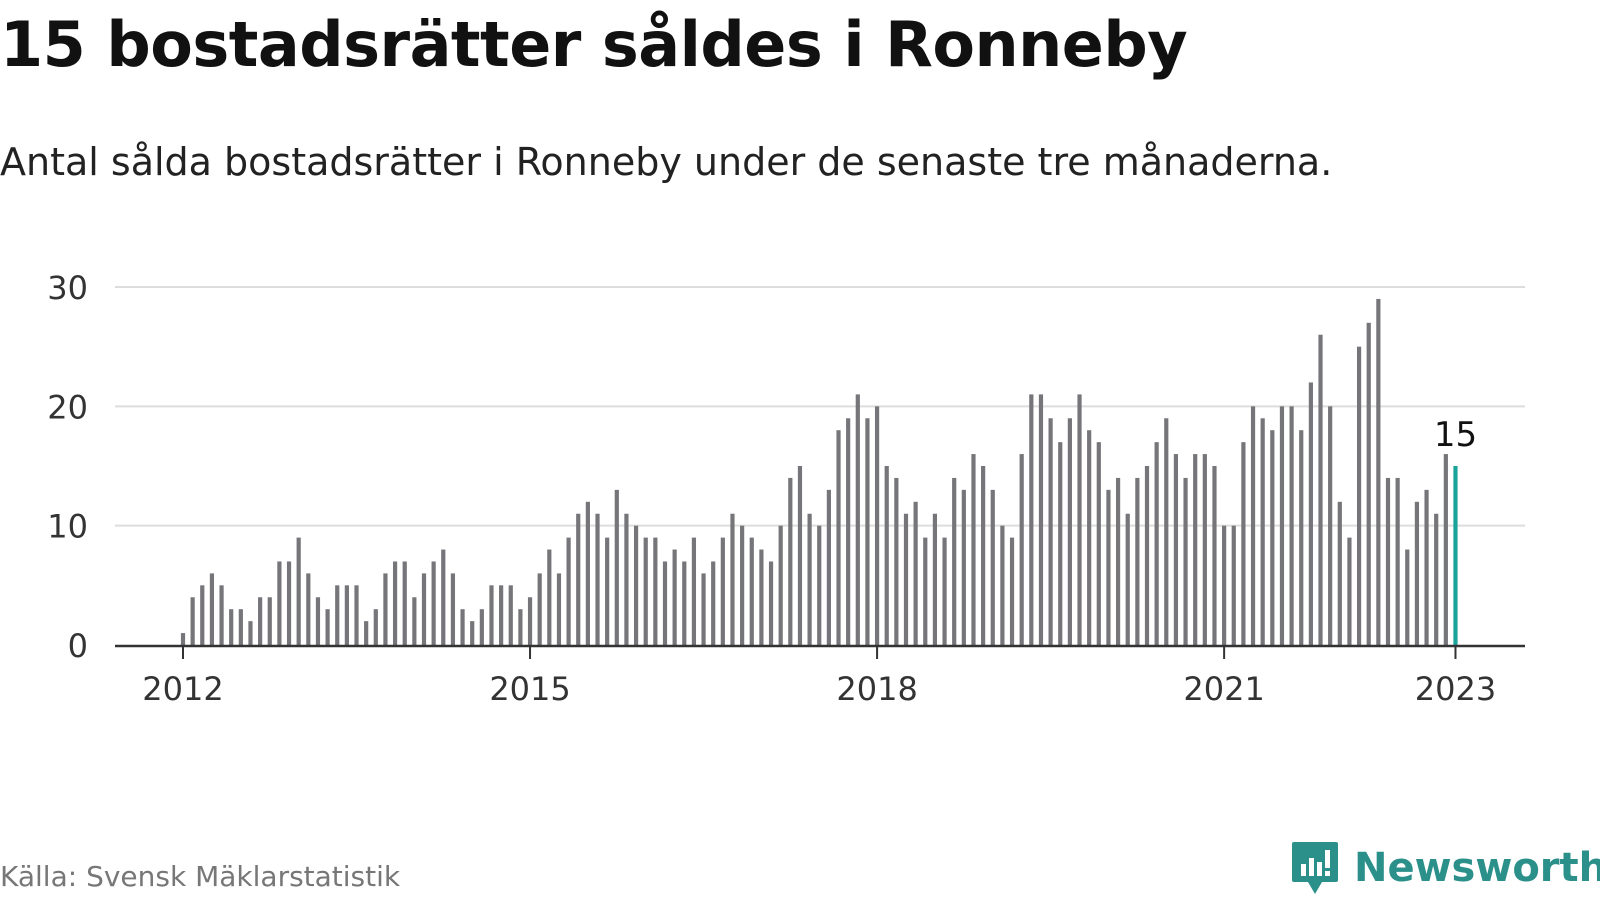 The height and width of the screenshot is (900, 1600). What do you see at coordinates (1455, 689) in the screenshot?
I see `x-tick-label: 2023` at bounding box center [1455, 689].